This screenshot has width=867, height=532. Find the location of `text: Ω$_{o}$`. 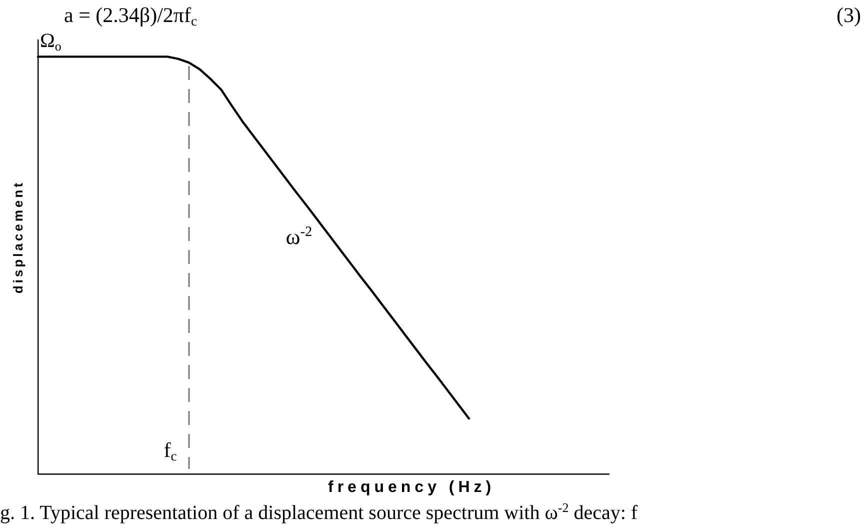

text: Ω$_{o}$ is located at coordinates (51, 41).